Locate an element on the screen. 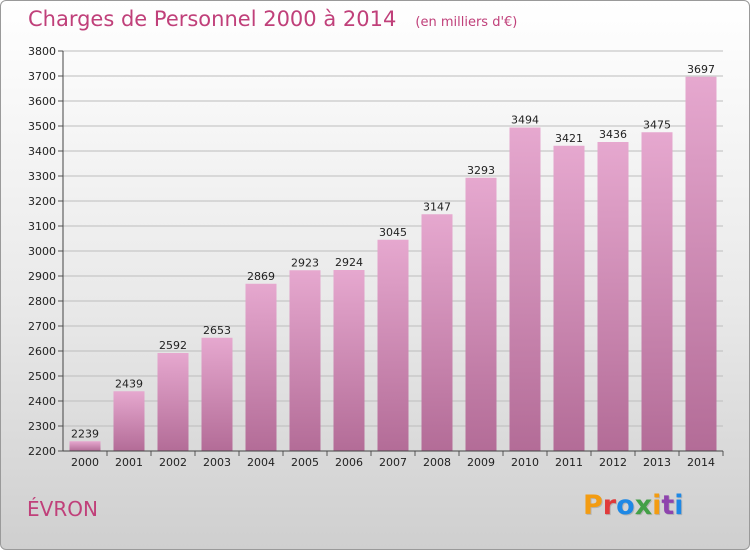 This screenshot has height=550, width=750. y-tick-label: 3600 is located at coordinates (42, 101).